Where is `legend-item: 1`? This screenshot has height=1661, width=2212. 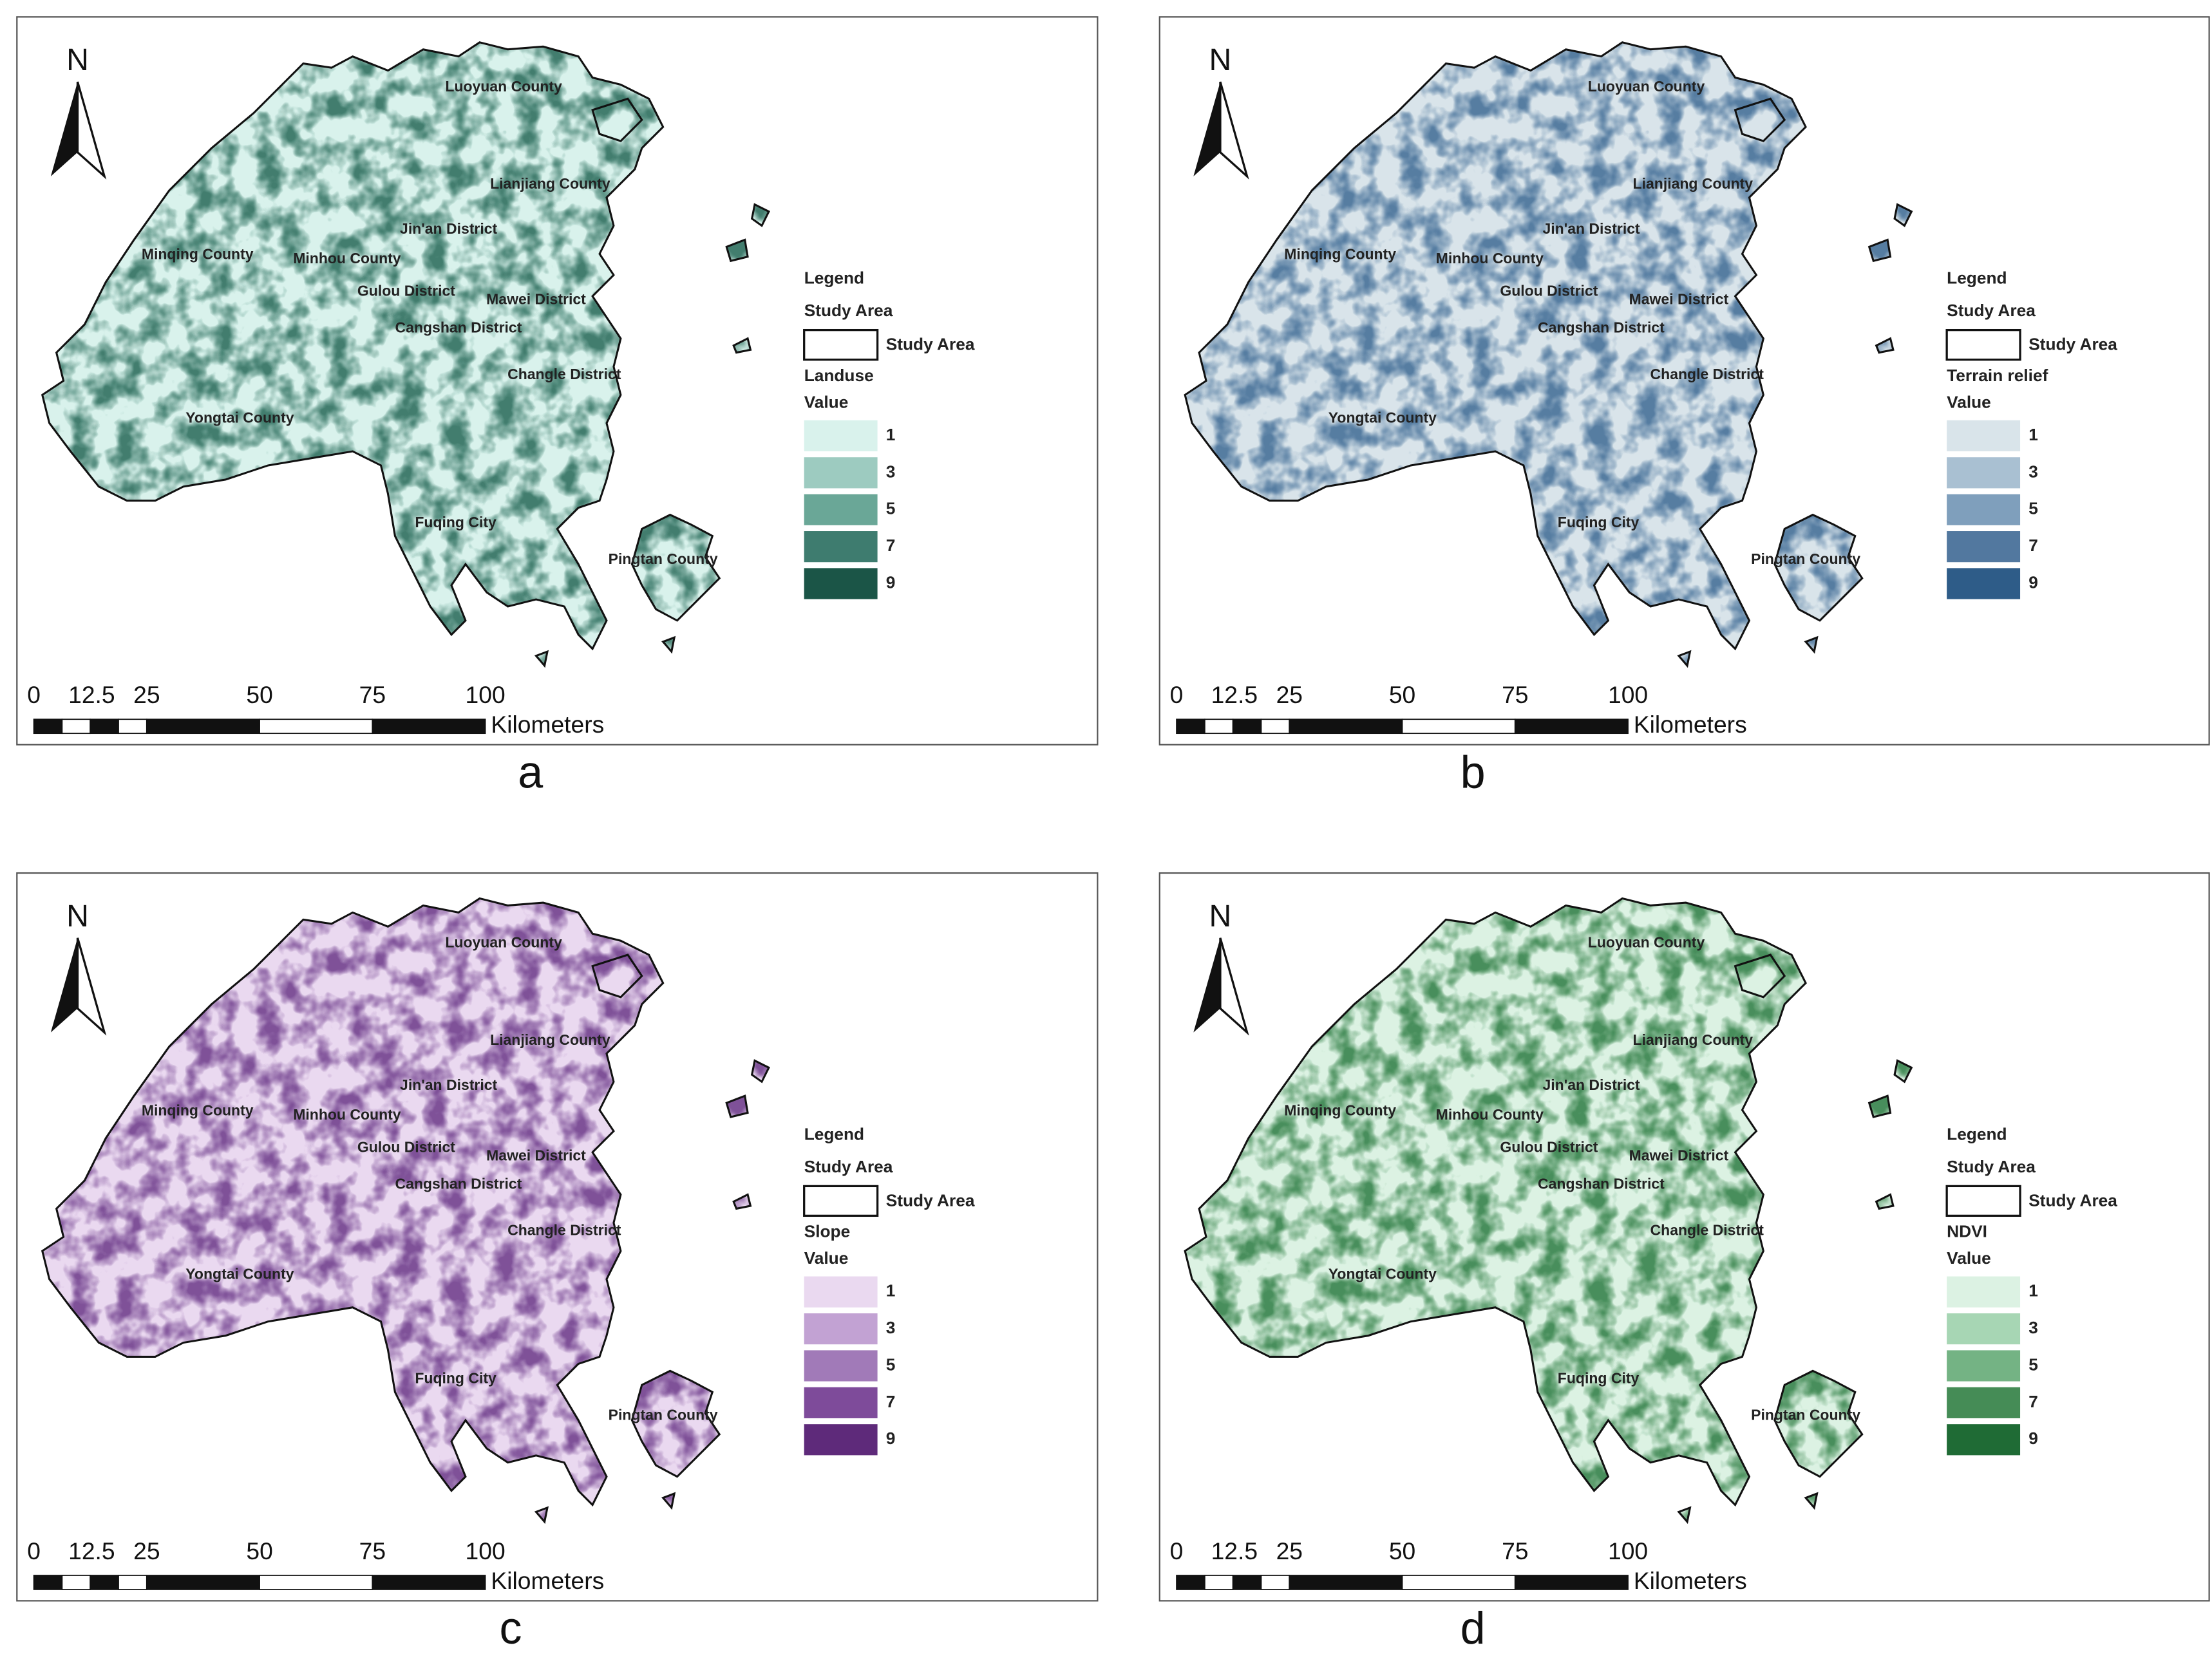 legend-item: 1 is located at coordinates (2033, 434).